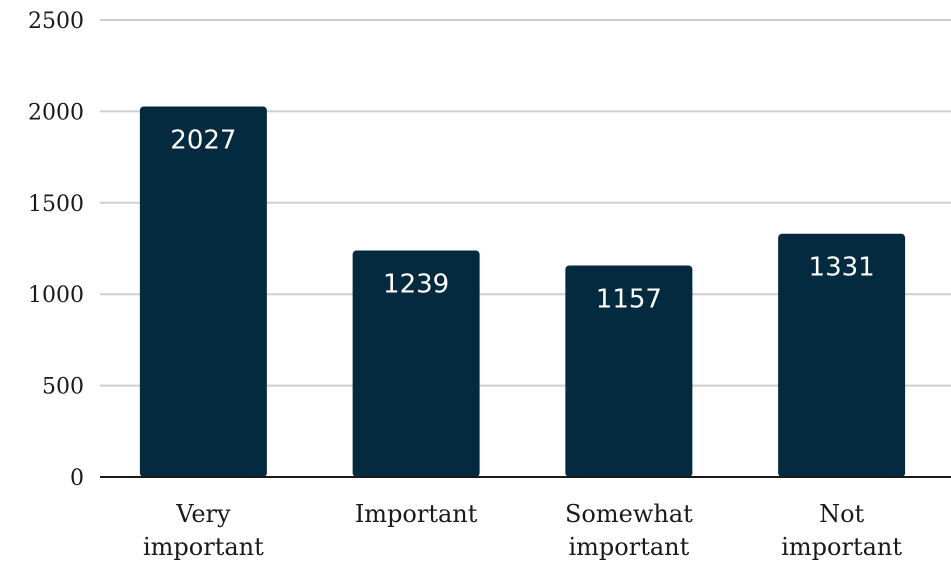  I want to click on x-tick-label: Somewhat important, so click(629, 530).